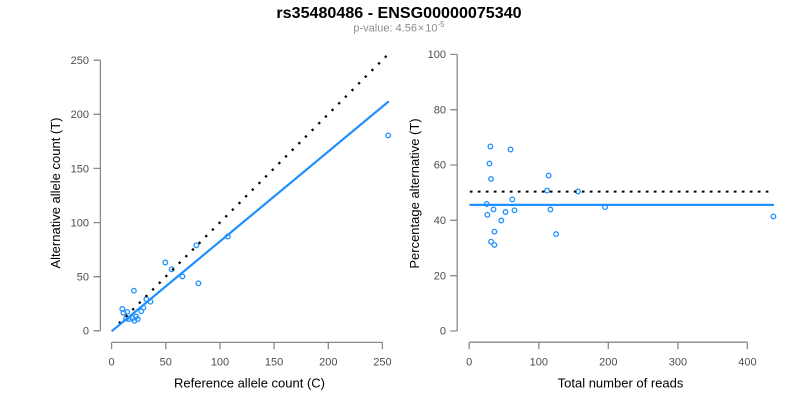  What do you see at coordinates (55, 192) in the screenshot?
I see `svg-text: Alternative allele count (T)` at bounding box center [55, 192].